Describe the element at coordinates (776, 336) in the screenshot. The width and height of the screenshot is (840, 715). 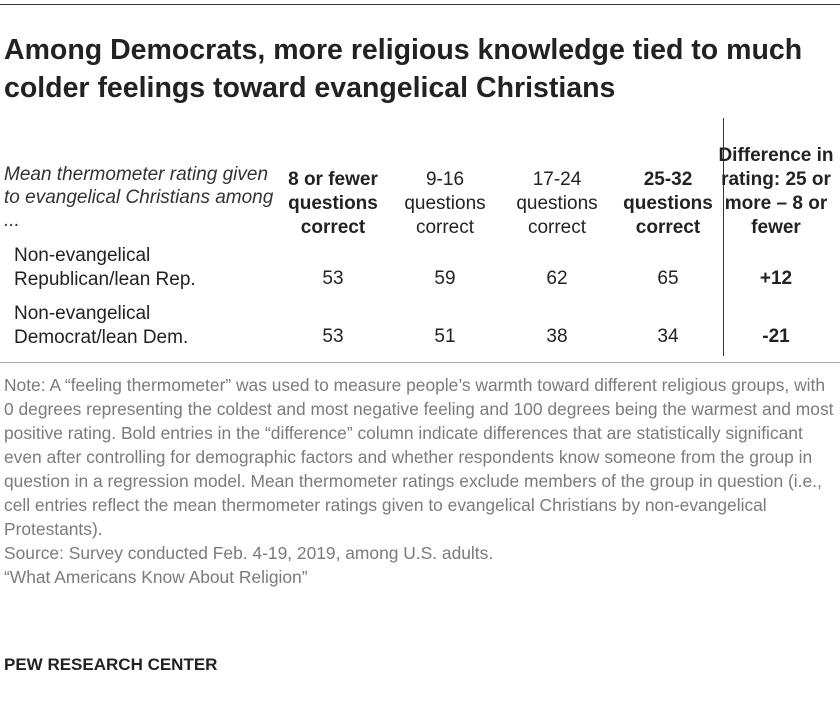
I see `cell: -21` at that location.